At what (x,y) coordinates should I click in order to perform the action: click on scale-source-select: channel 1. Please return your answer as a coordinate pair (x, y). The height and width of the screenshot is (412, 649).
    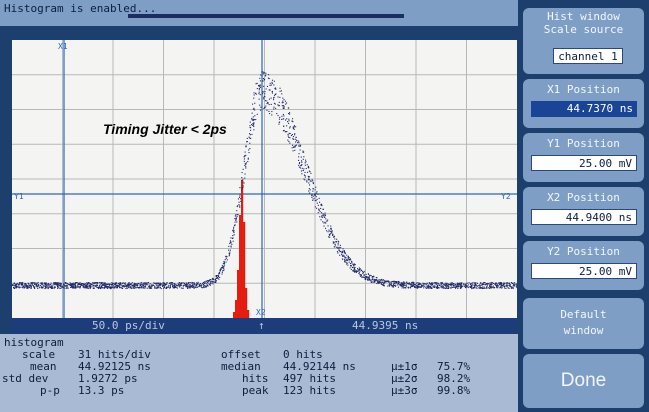
    Looking at the image, I should click on (588, 56).